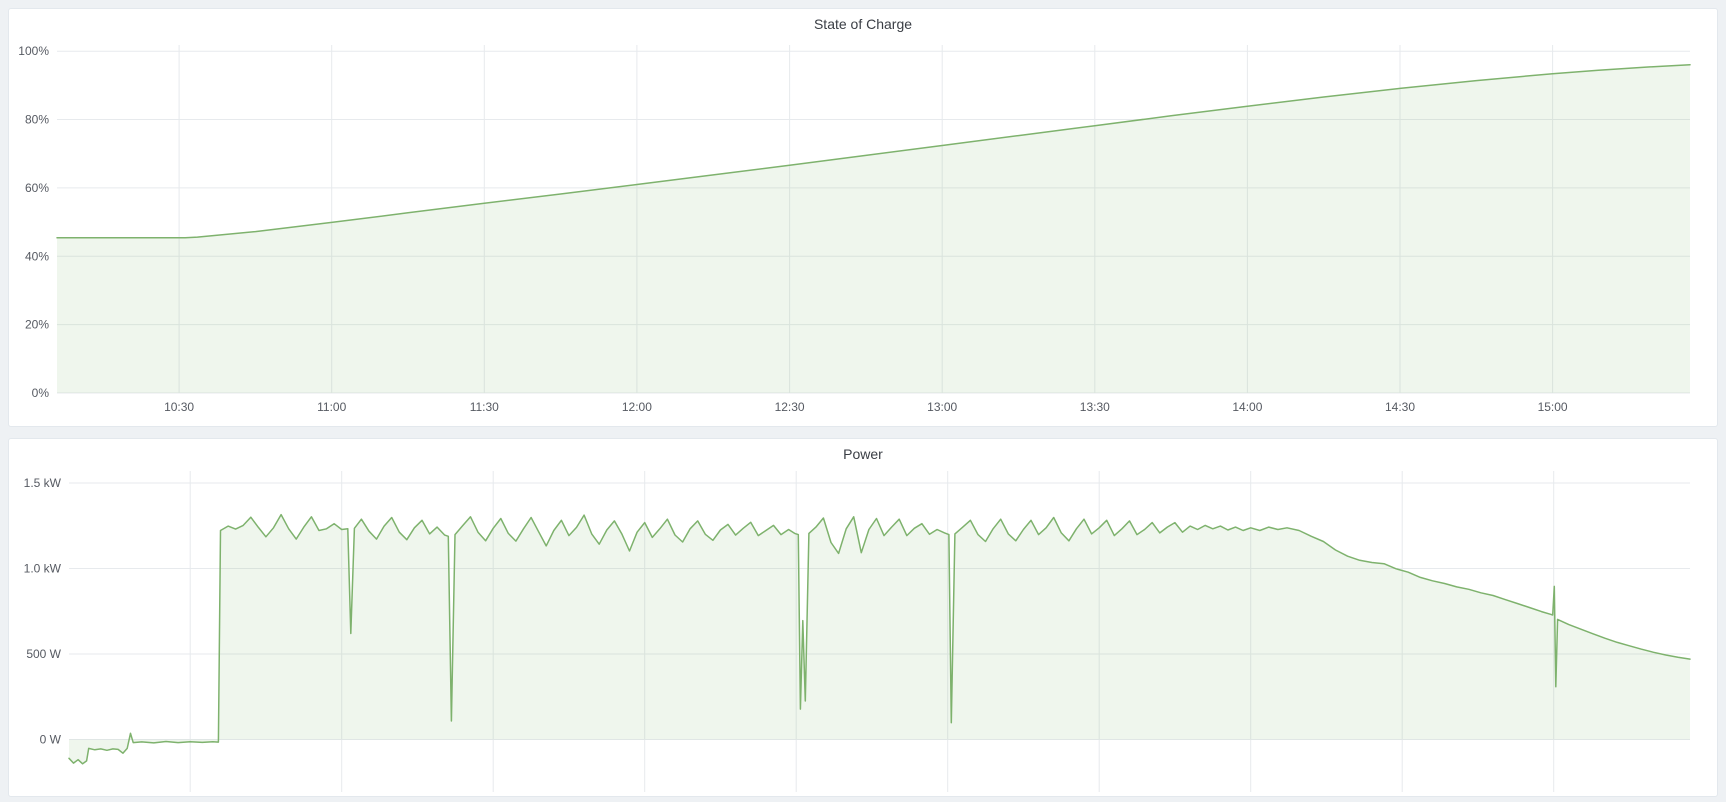 This screenshot has width=1726, height=802. I want to click on x-axis-tick-label: 13:00, so click(942, 407).